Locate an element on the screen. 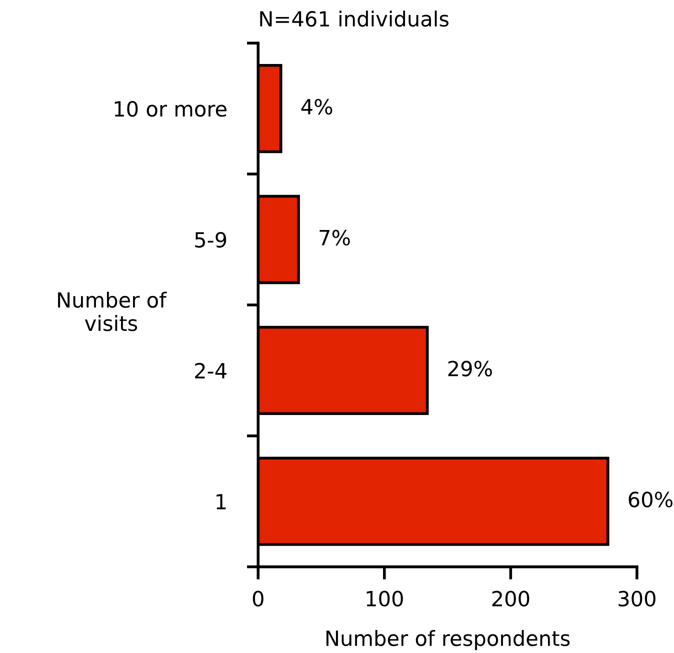 Image resolution: width=674 pixels, height=653 pixels. annotation: 7% is located at coordinates (335, 238).